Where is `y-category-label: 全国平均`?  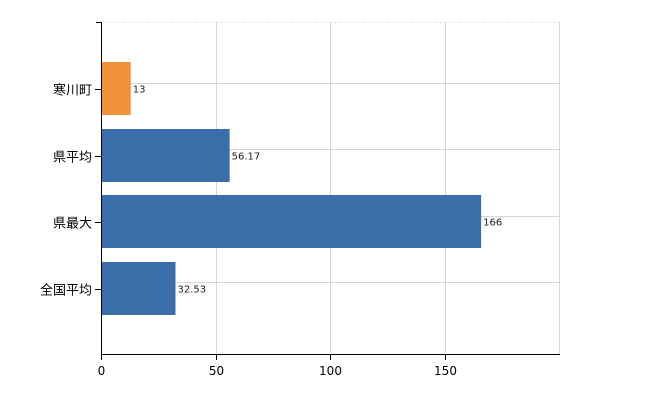
y-category-label: 全国平均 is located at coordinates (66, 291).